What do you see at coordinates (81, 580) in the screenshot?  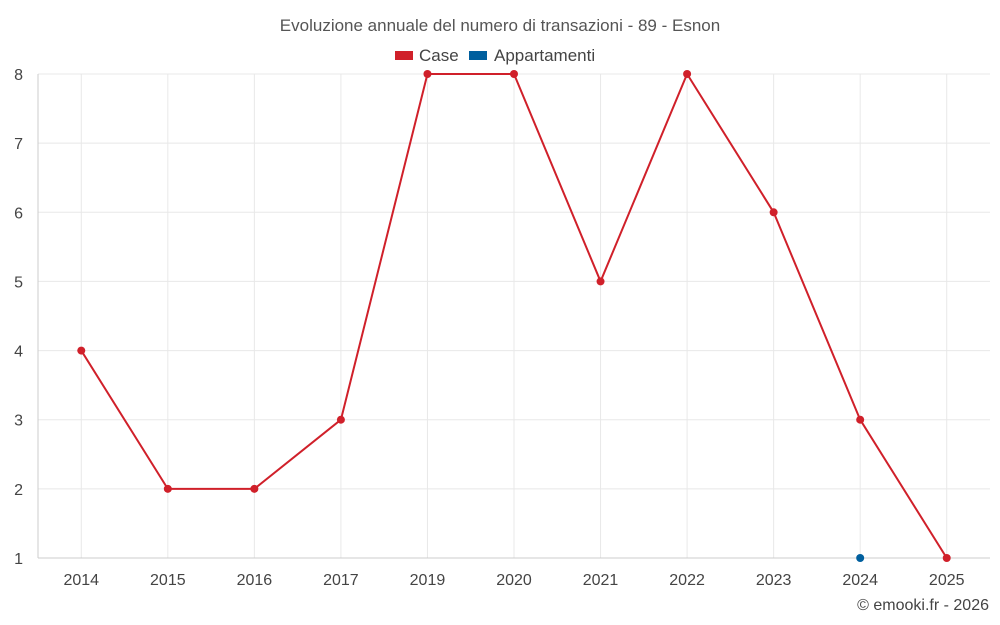 I see `x-tick-label: 2014` at bounding box center [81, 580].